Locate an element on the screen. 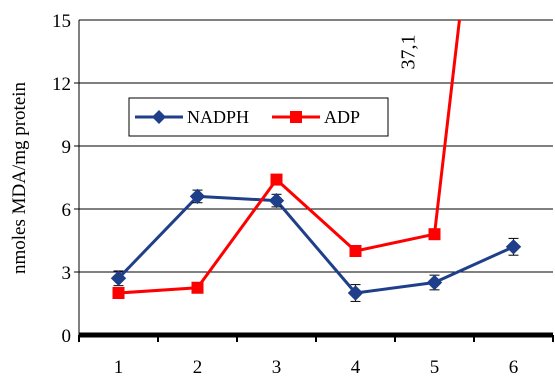 Image resolution: width=555 pixels, height=376 pixels. x-tick-4: 4 is located at coordinates (356, 366).